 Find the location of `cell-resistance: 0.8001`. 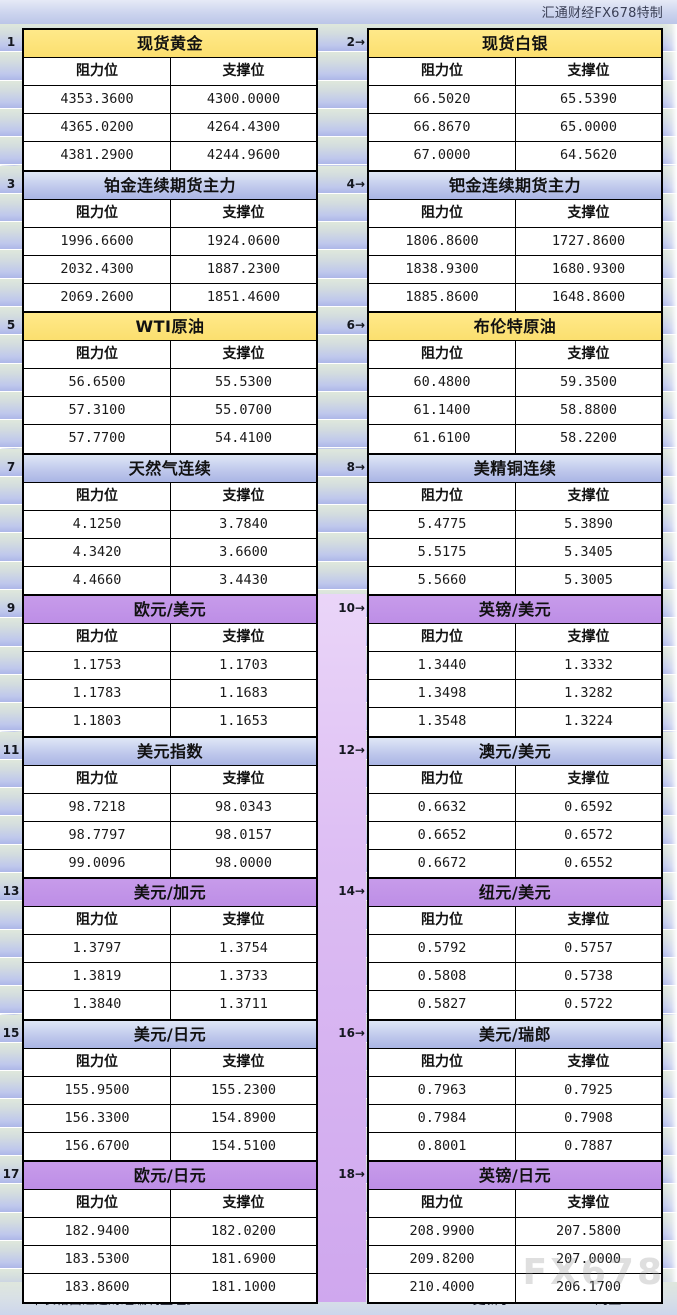

cell-resistance: 0.8001 is located at coordinates (442, 1146).